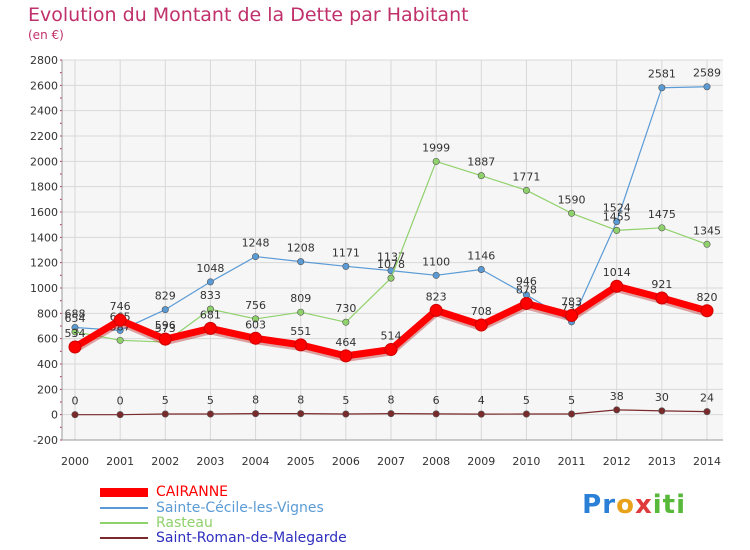 This screenshot has width=750, height=550. What do you see at coordinates (251, 538) in the screenshot?
I see `legend-label-saint-roman: Saint-Roman-de-Malegarde` at bounding box center [251, 538].